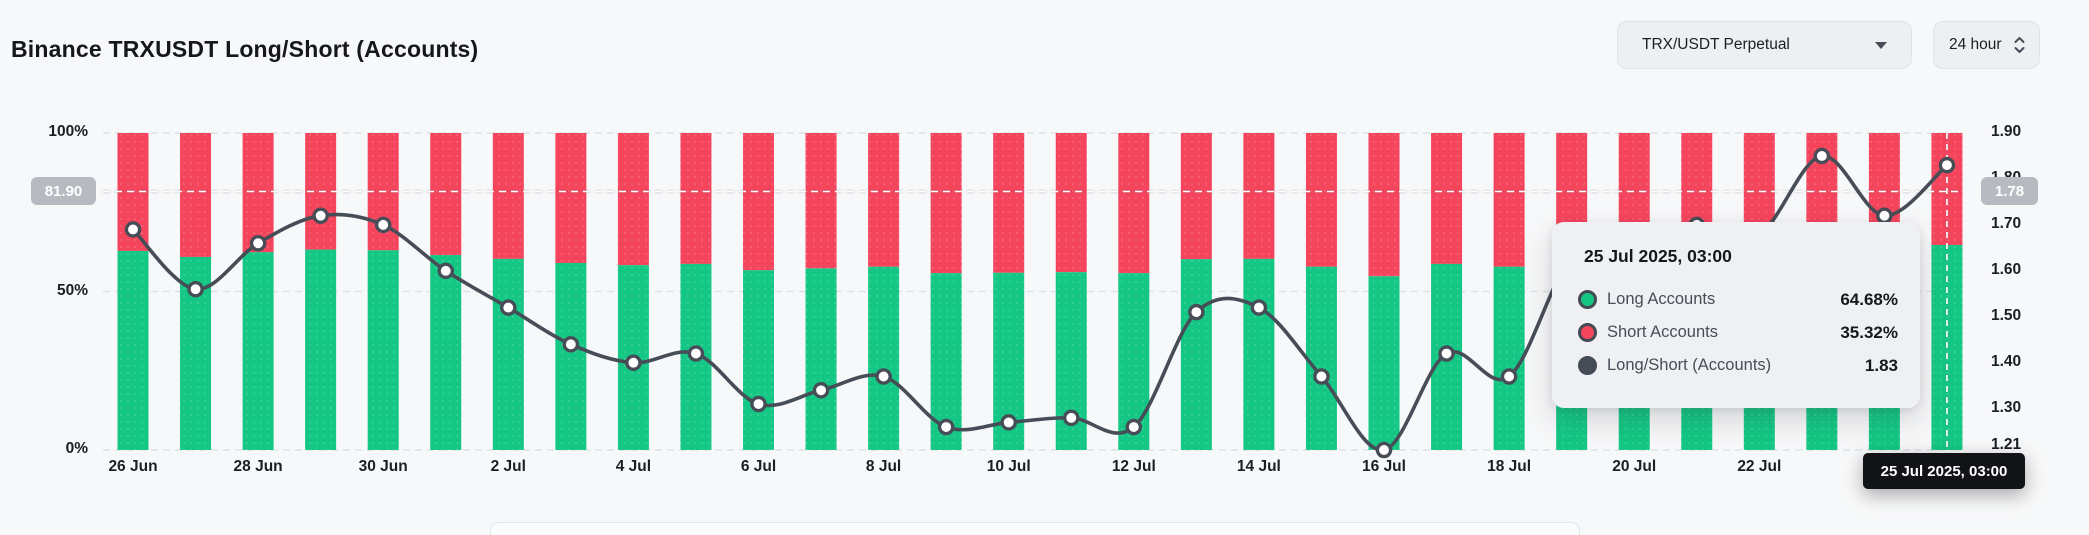  What do you see at coordinates (1716, 44) in the screenshot?
I see `pair-select-value: TRX/USDT Perpetual` at bounding box center [1716, 44].